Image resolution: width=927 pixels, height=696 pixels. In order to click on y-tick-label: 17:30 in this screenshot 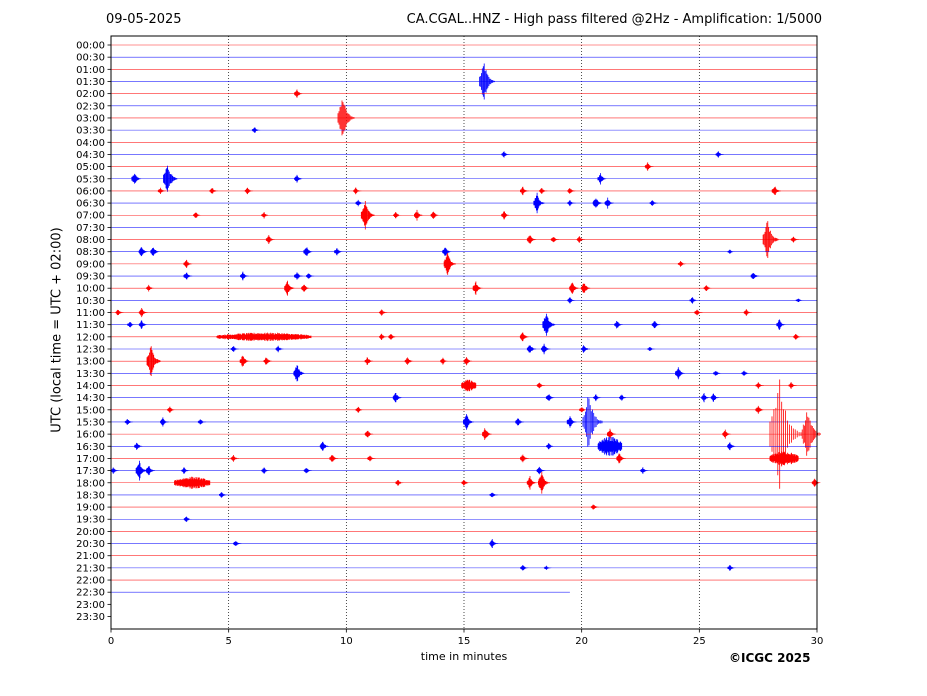, I will do `click(90, 471)`.